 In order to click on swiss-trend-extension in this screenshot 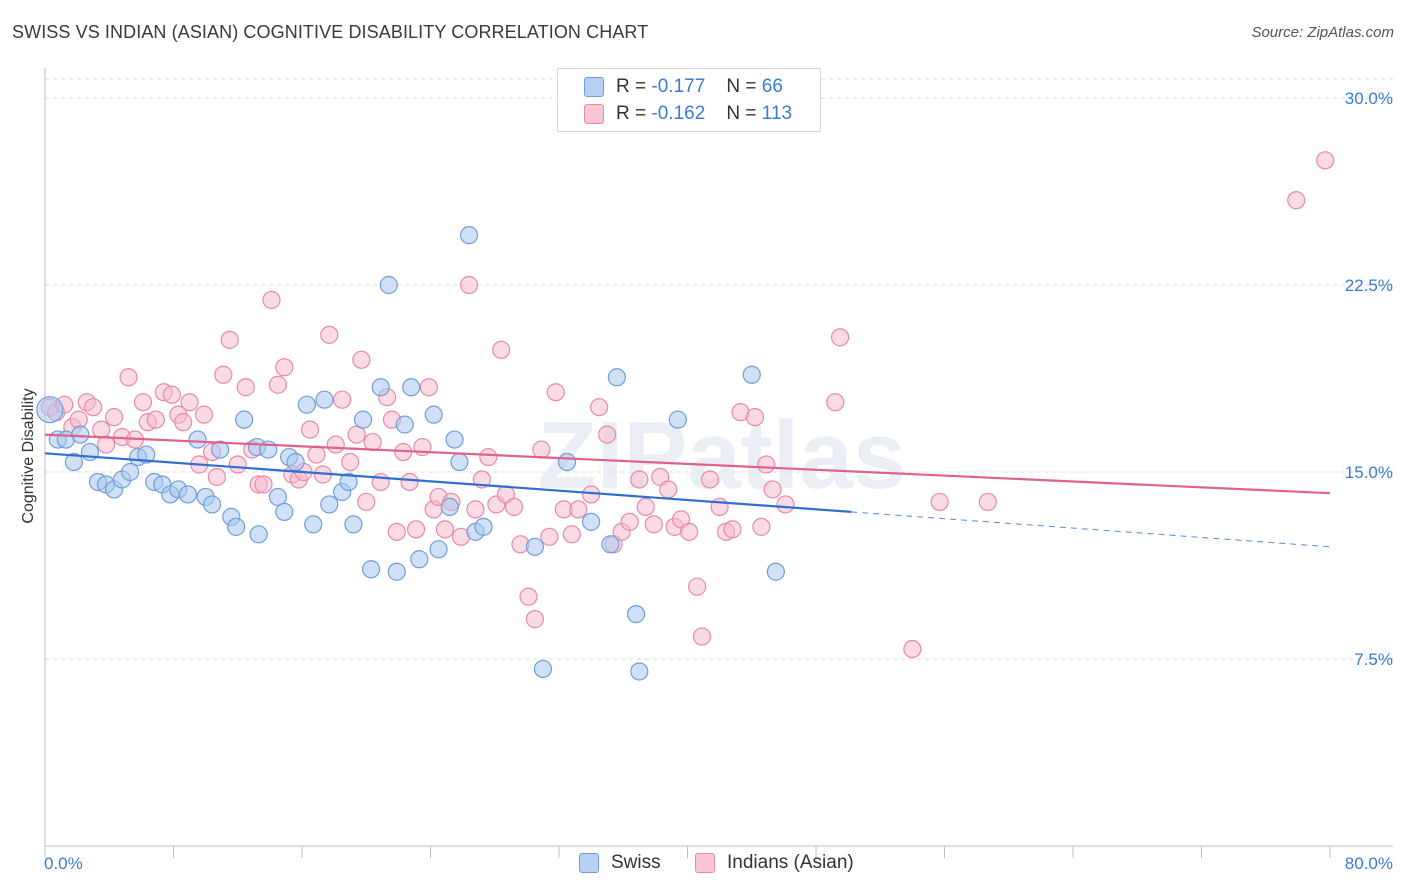, I will do `click(1091, 529)`.